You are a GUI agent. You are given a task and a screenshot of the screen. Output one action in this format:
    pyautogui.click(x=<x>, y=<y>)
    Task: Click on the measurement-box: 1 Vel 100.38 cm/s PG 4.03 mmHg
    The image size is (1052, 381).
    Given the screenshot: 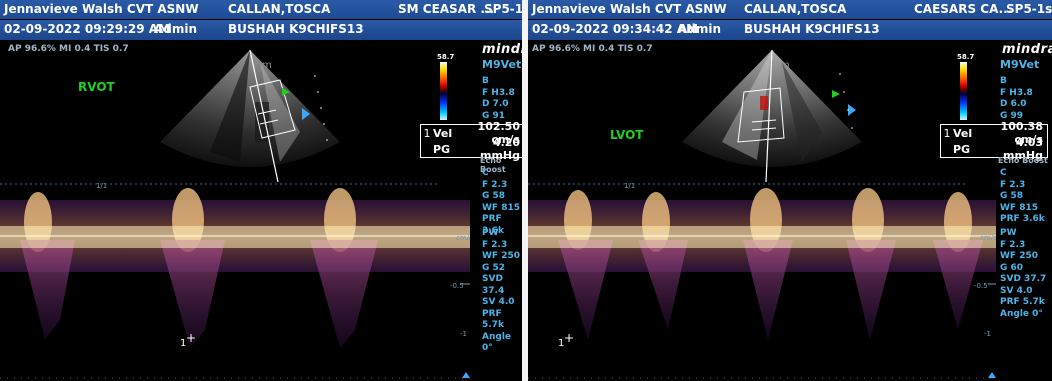 What is the action you would take?
    pyautogui.click(x=994, y=141)
    